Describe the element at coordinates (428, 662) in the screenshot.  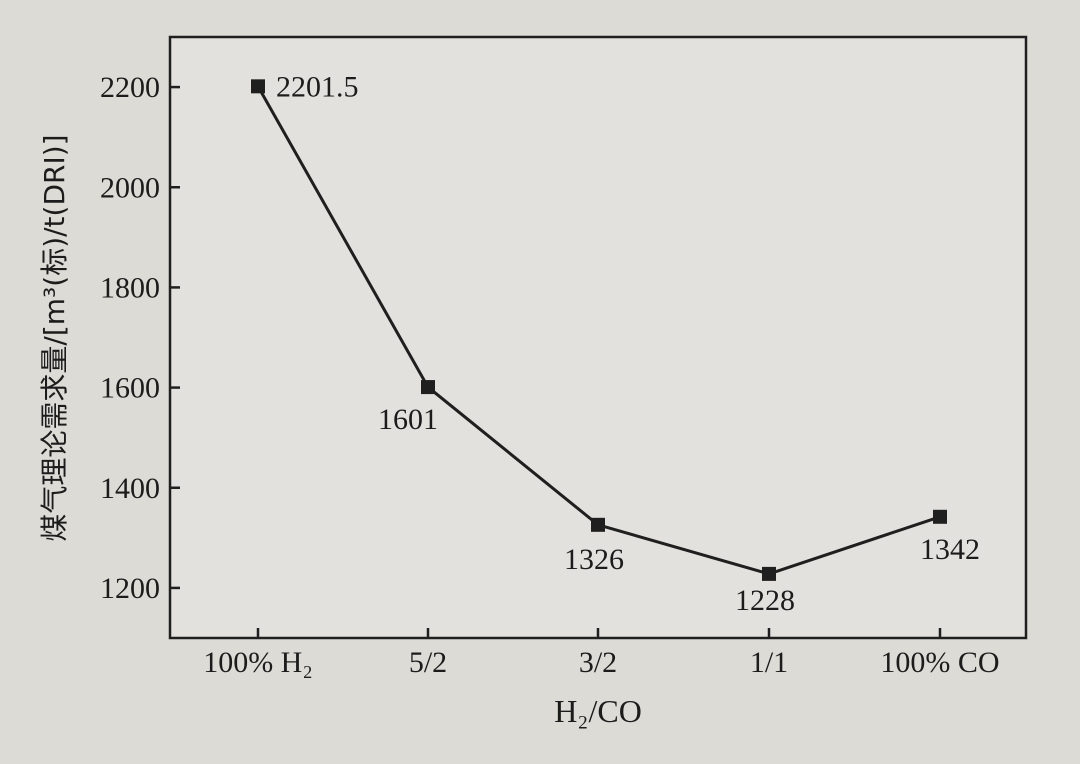
I see `x-tick-label: 5/2` at that location.